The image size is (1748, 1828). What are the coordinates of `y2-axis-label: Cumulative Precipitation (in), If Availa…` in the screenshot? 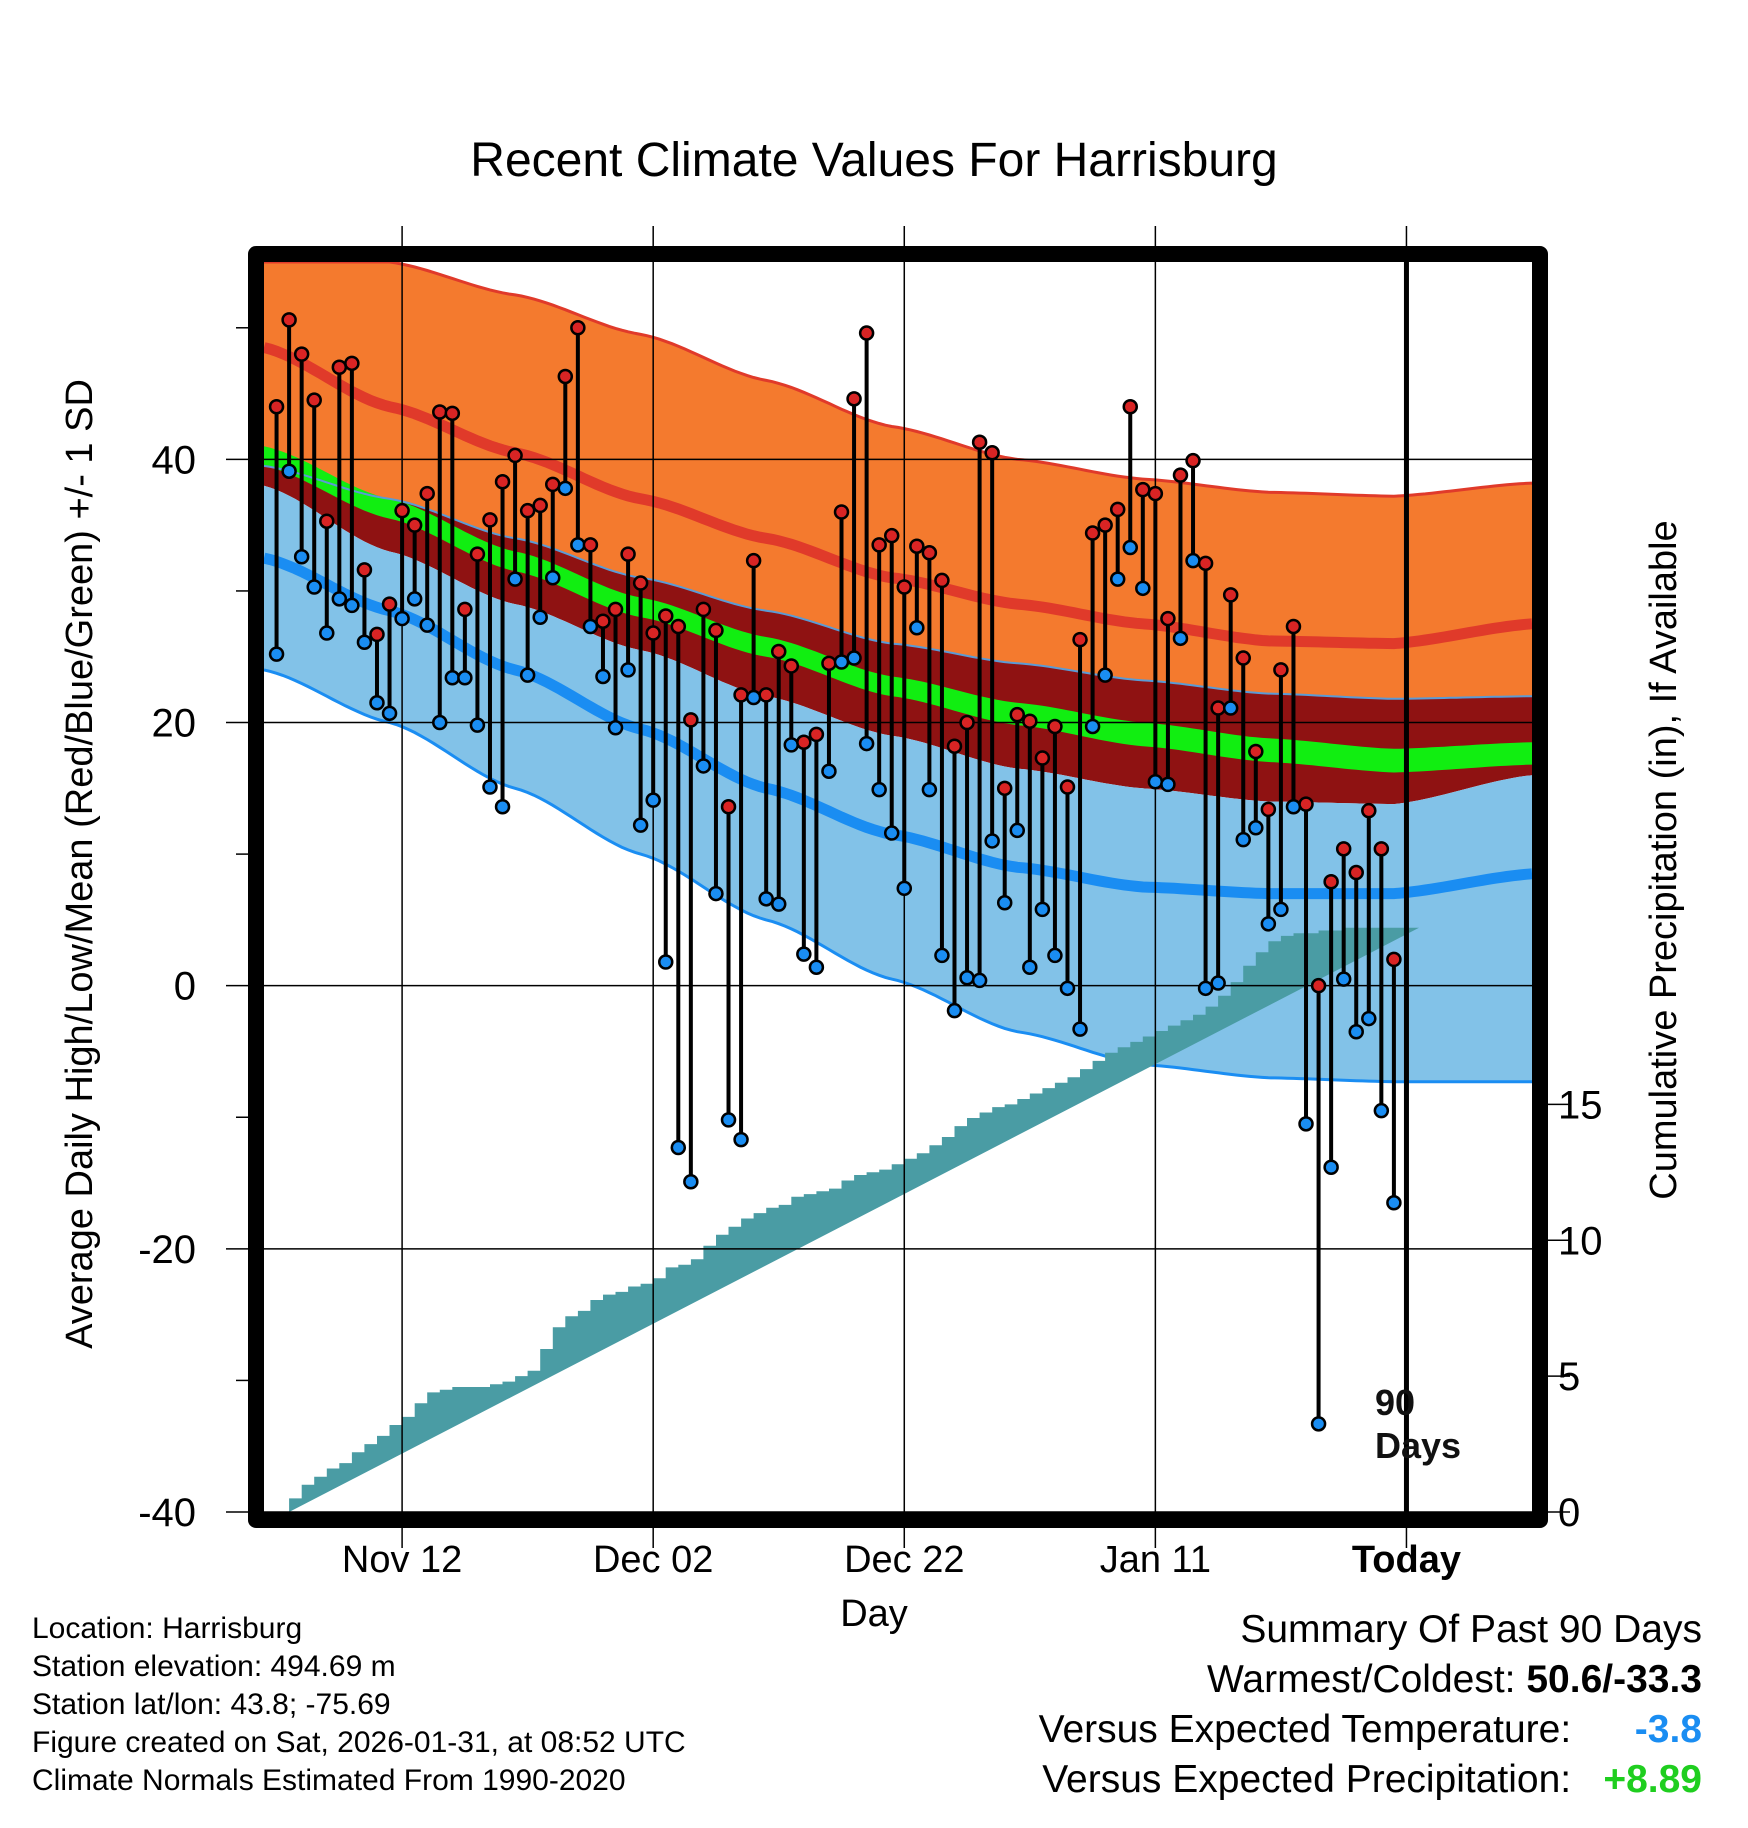 It's located at (1664, 859).